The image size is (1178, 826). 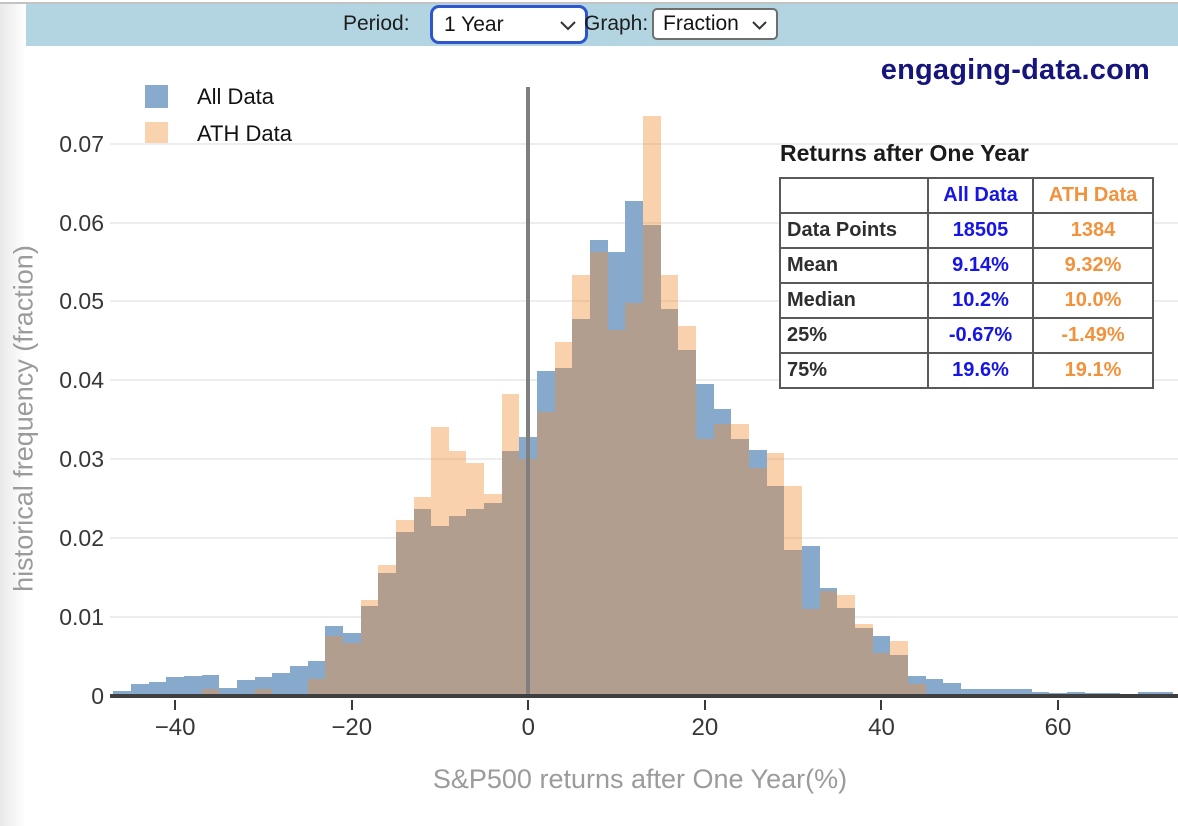 What do you see at coordinates (376, 23) in the screenshot?
I see `period-label: Period:` at bounding box center [376, 23].